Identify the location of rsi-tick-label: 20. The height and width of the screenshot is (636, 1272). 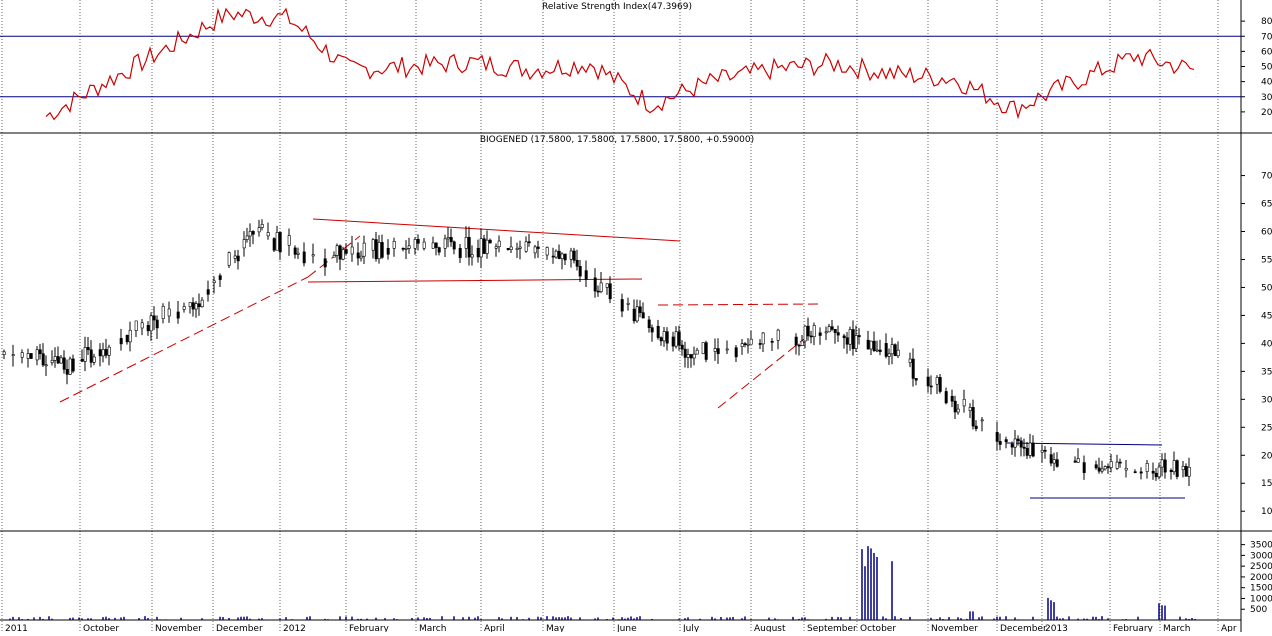
(1266, 113).